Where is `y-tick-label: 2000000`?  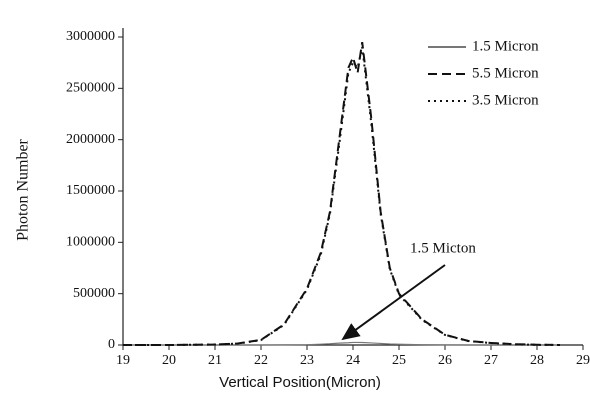
y-tick-label: 2000000 is located at coordinates (90, 139).